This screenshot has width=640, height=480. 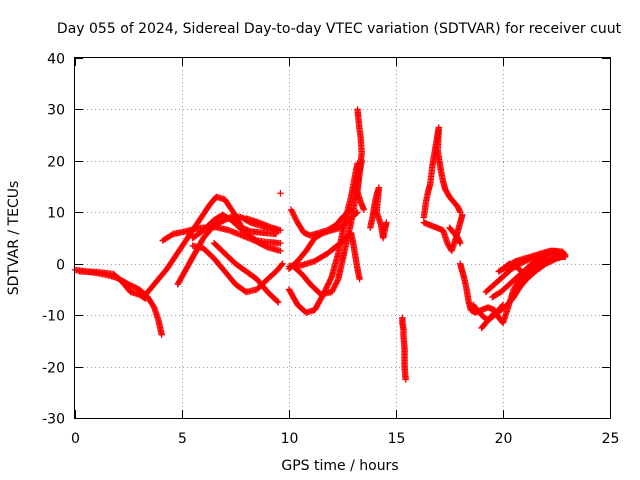 I want to click on y-tick-label: 40, so click(x=56, y=60).